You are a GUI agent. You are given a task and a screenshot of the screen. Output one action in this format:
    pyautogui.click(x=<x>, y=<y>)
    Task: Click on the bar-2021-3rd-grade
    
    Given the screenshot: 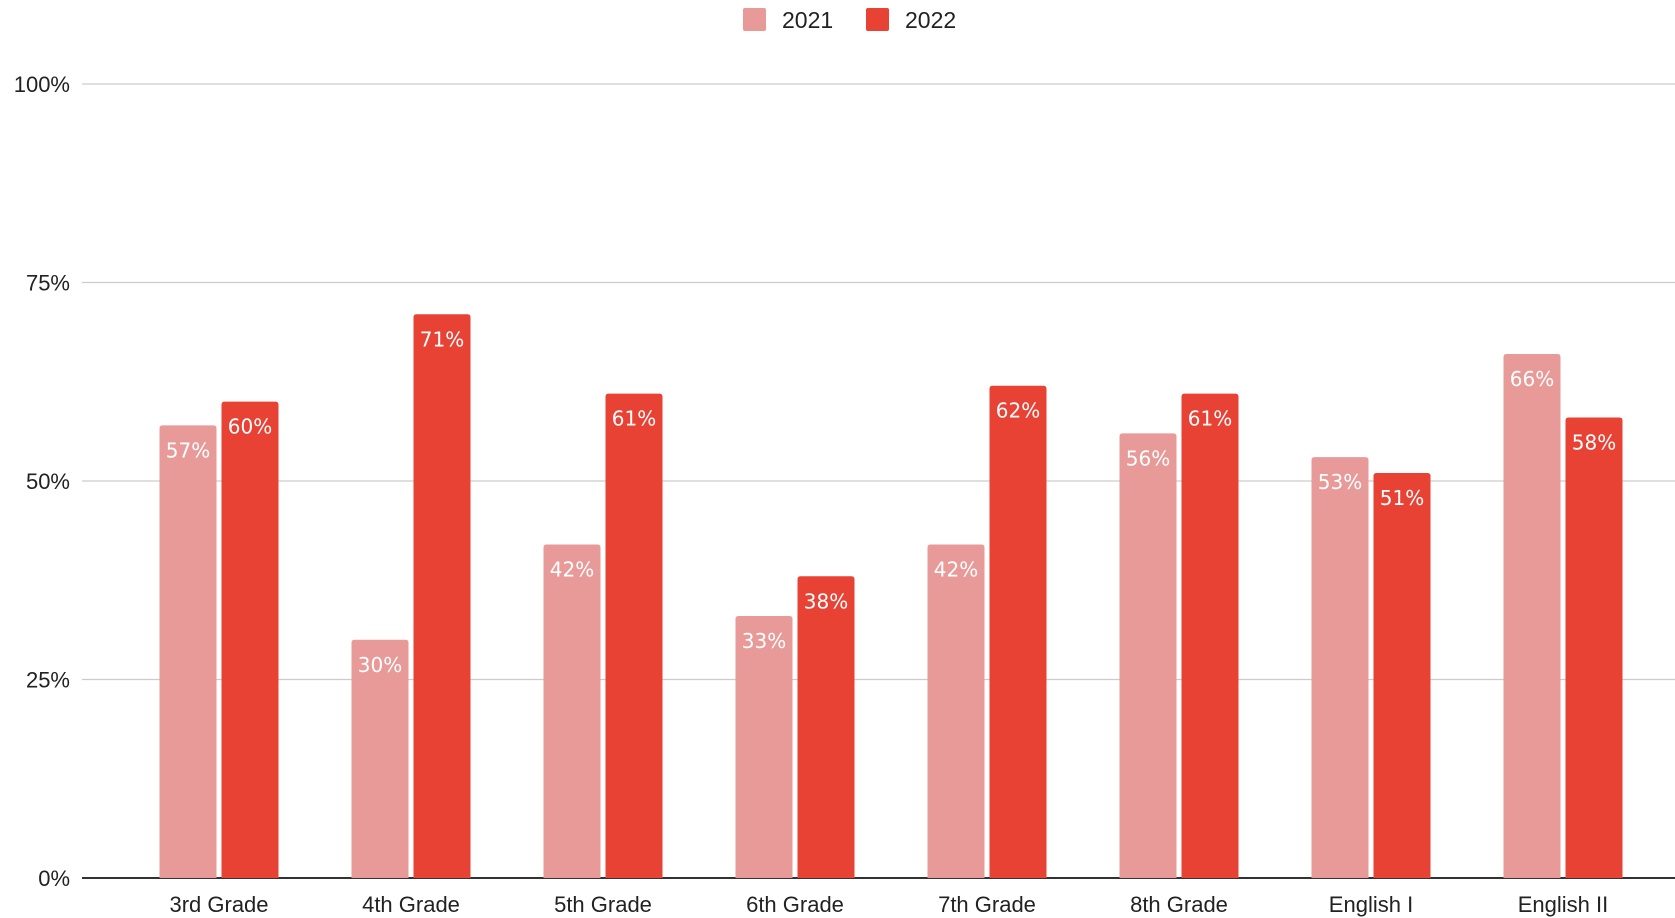 What is the action you would take?
    pyautogui.click(x=188, y=651)
    